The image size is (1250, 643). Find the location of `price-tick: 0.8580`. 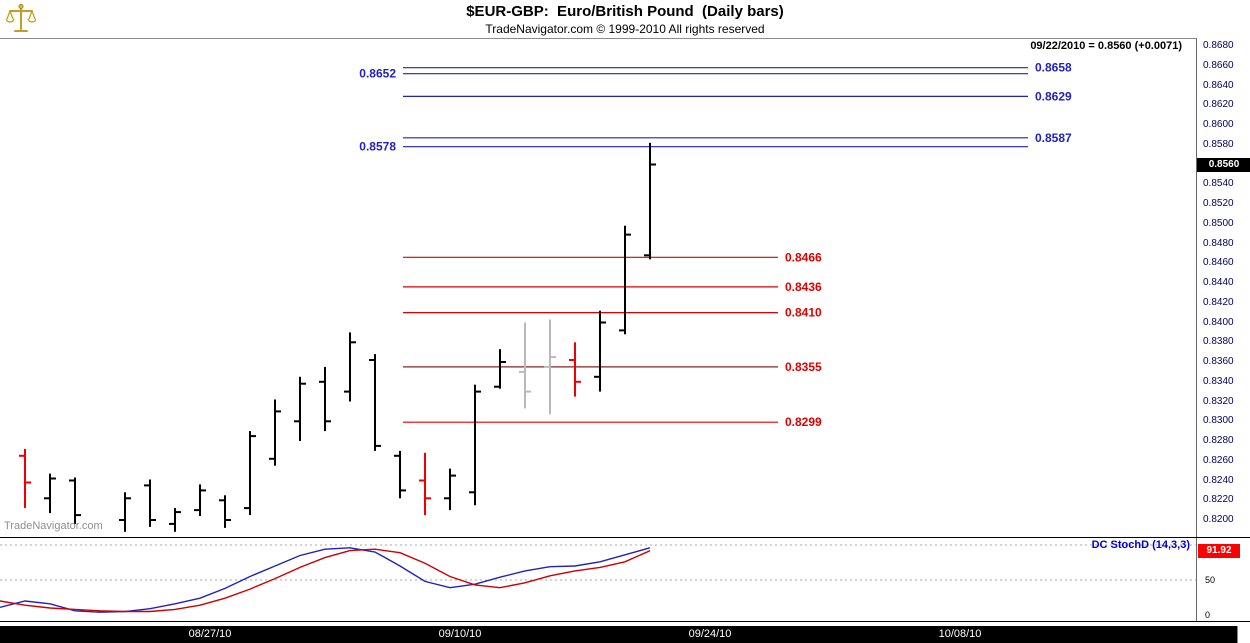

price-tick: 0.8580 is located at coordinates (1218, 144).